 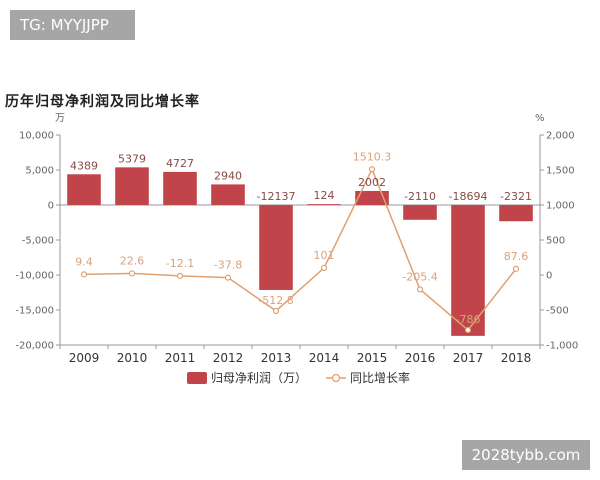 What do you see at coordinates (555, 241) in the screenshot?
I see `y-right-tick-label: 500` at bounding box center [555, 241].